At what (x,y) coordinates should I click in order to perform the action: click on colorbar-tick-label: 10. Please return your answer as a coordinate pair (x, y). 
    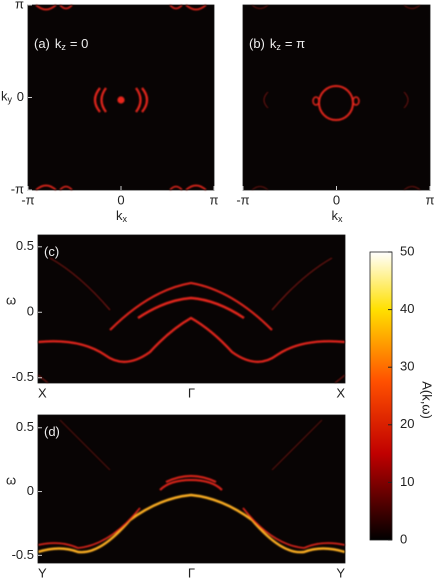
    Looking at the image, I should click on (407, 481).